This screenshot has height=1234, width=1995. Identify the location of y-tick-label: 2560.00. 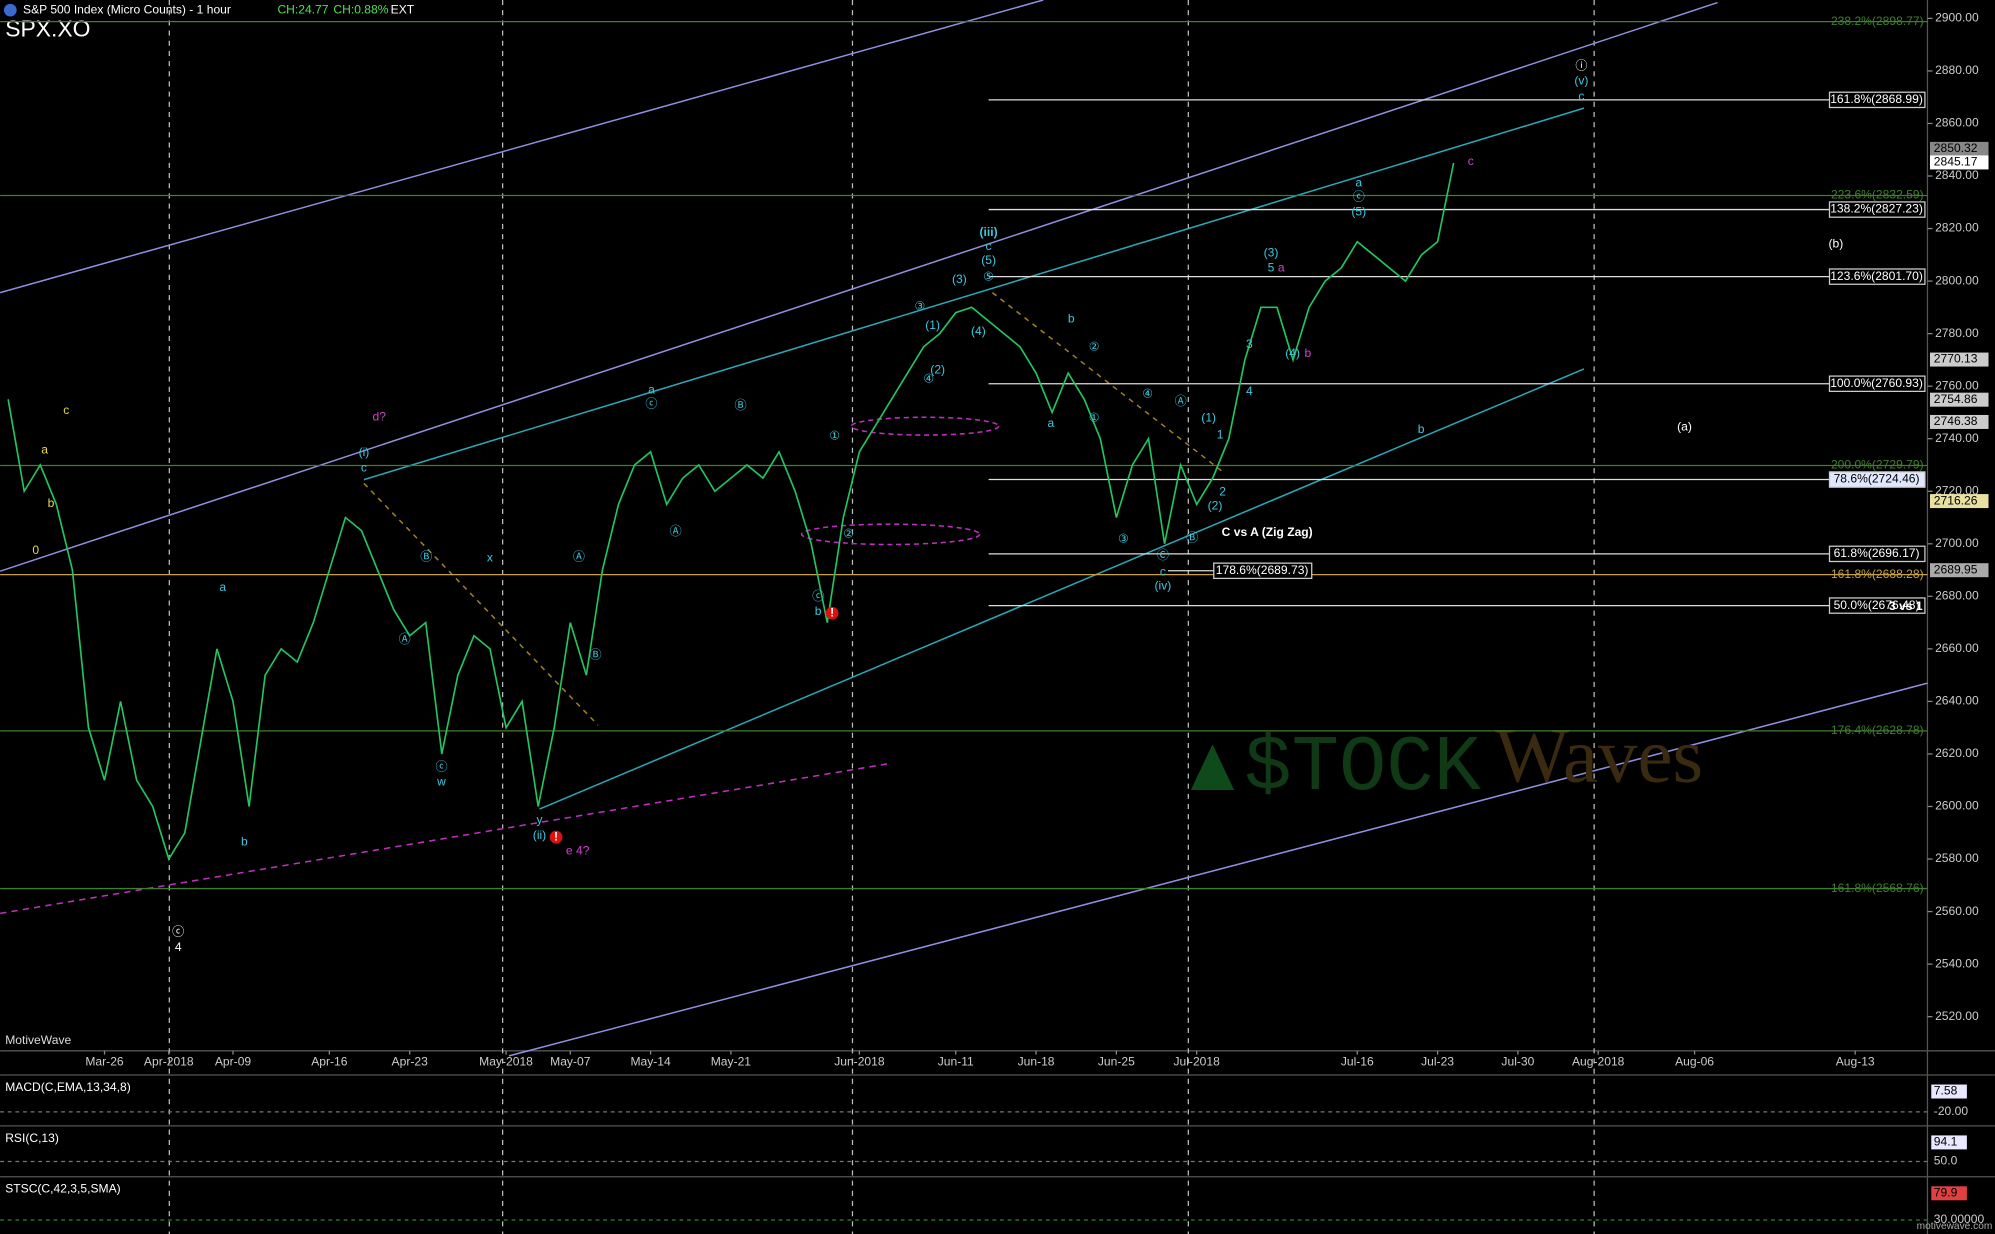
(1957, 911).